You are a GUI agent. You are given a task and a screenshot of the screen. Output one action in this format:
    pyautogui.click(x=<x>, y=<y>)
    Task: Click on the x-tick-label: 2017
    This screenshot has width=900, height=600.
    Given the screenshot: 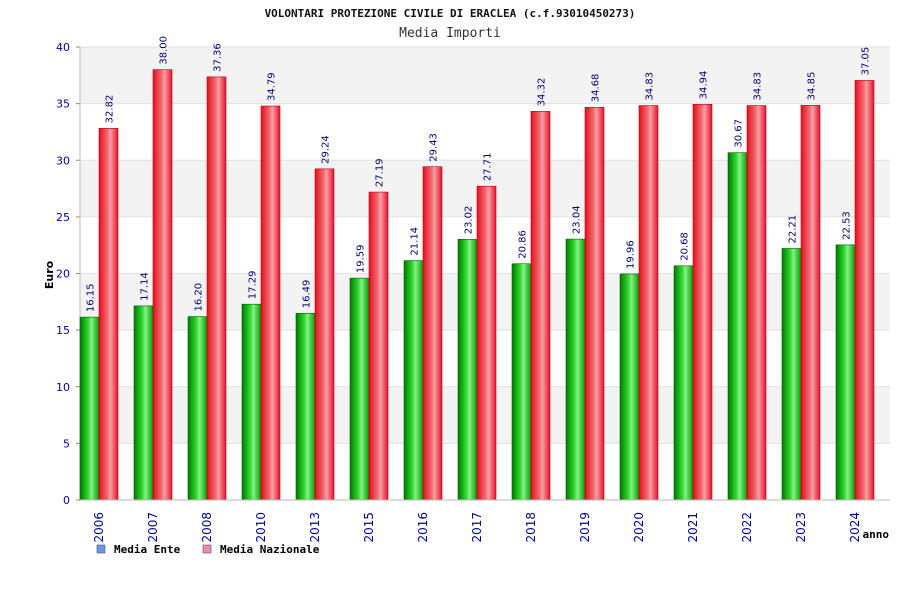 What is the action you would take?
    pyautogui.click(x=477, y=527)
    